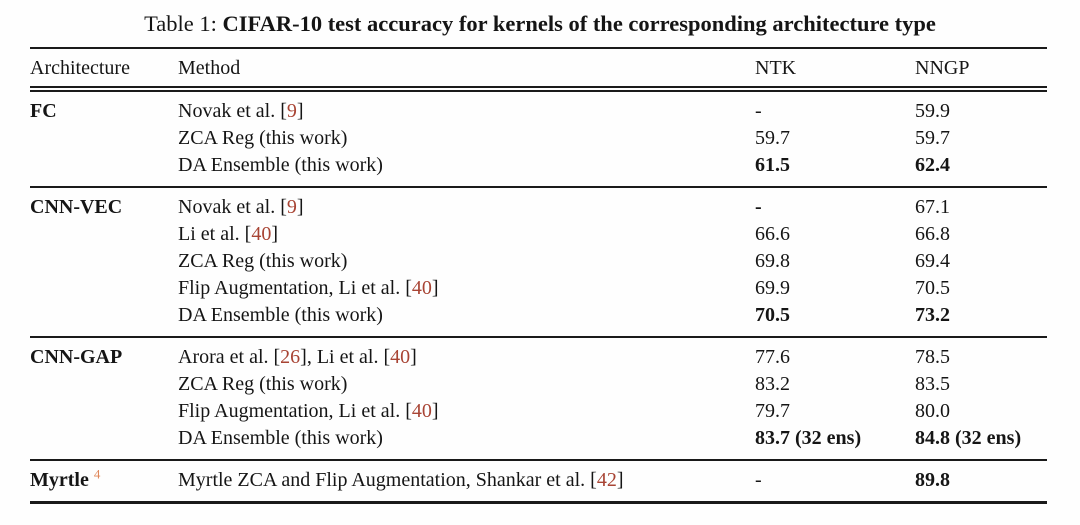 The image size is (1080, 525). I want to click on nngp-value-cell: 59.9, so click(932, 111).